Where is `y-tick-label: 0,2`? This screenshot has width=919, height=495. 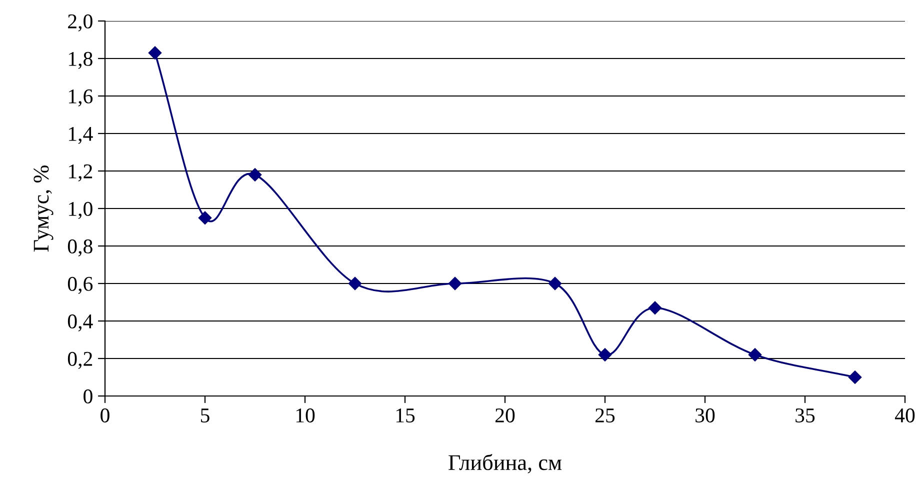 y-tick-label: 0,2 is located at coordinates (80, 360).